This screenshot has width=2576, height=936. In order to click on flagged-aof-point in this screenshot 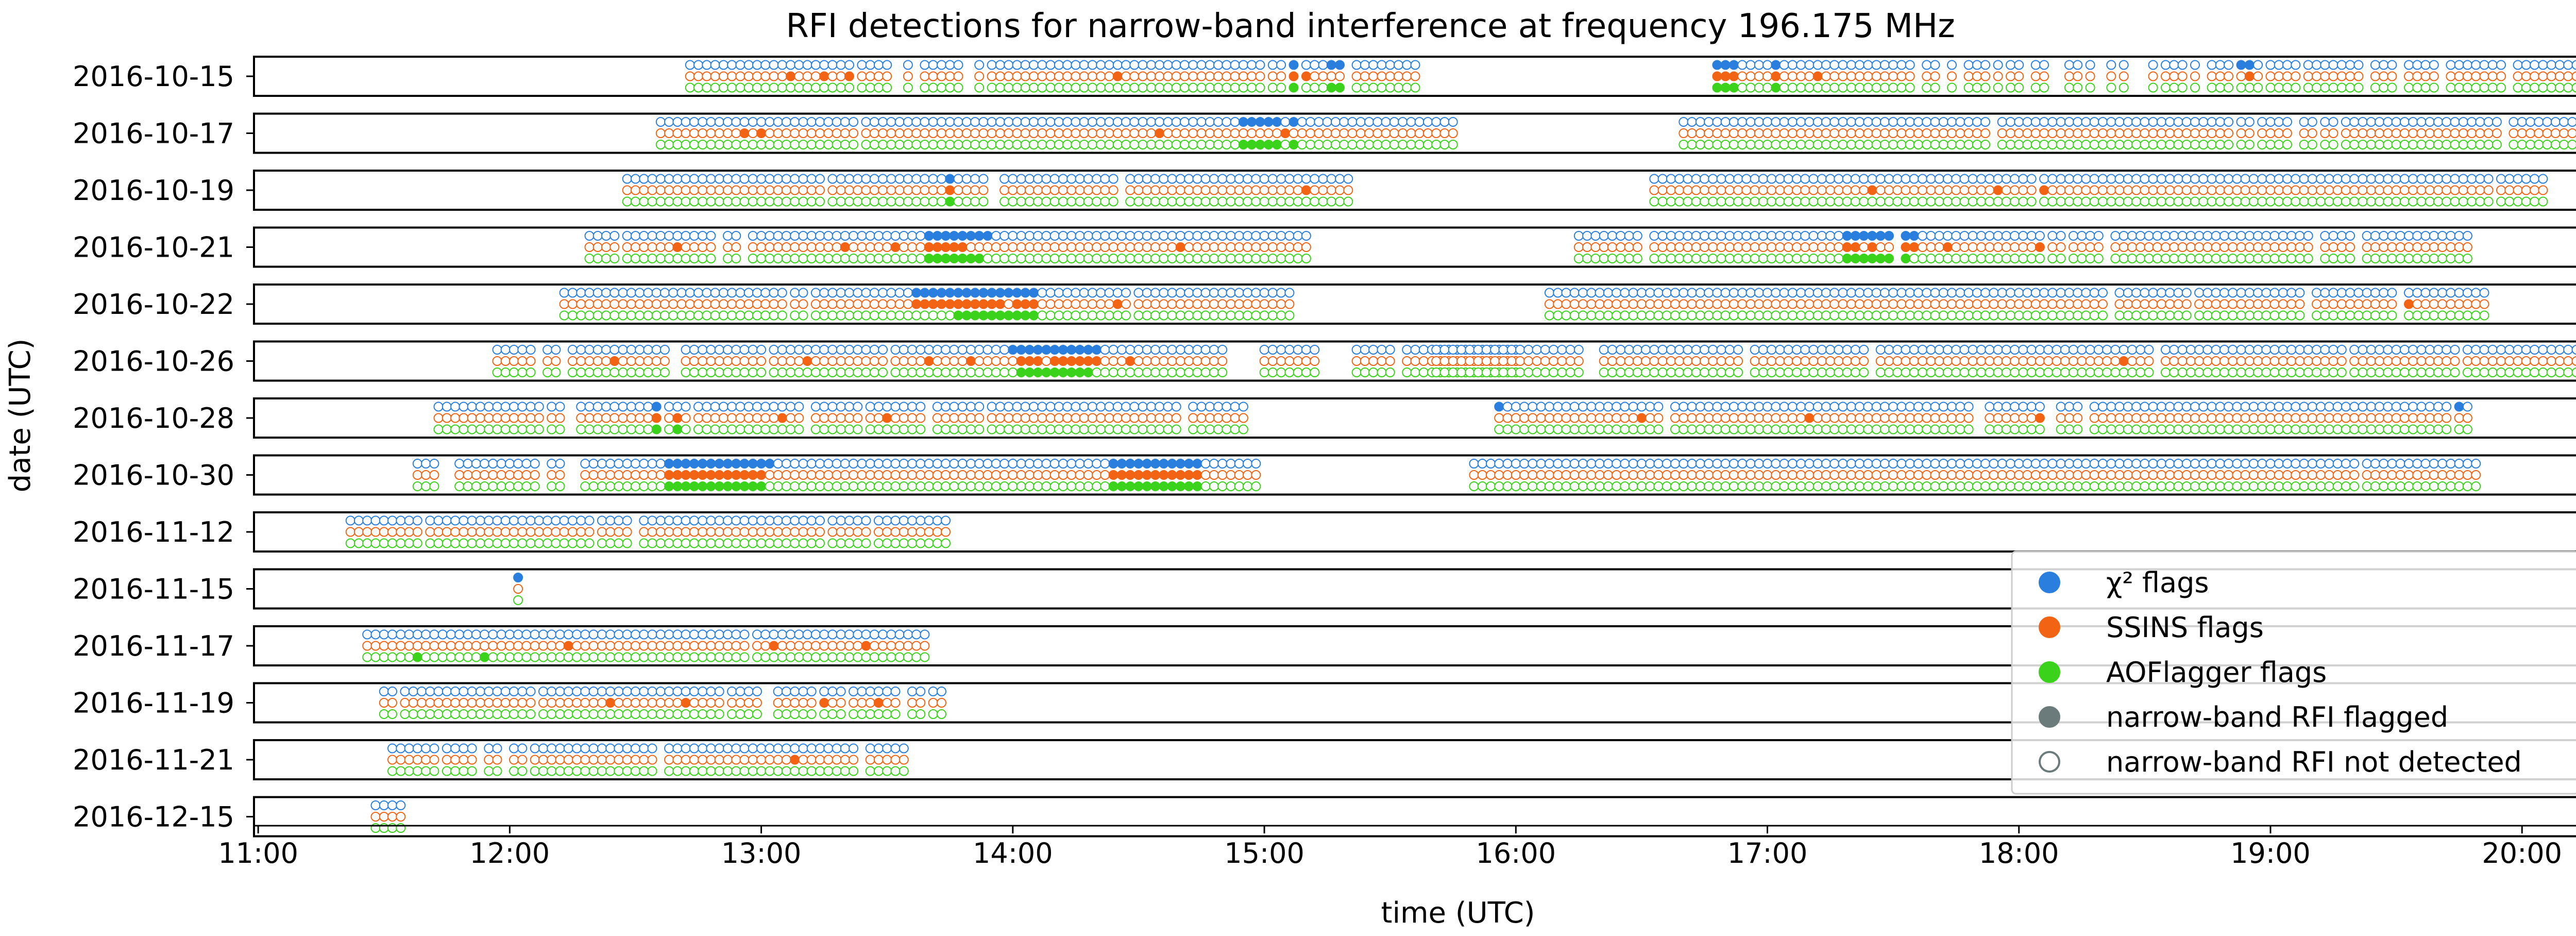, I will do `click(1063, 372)`.